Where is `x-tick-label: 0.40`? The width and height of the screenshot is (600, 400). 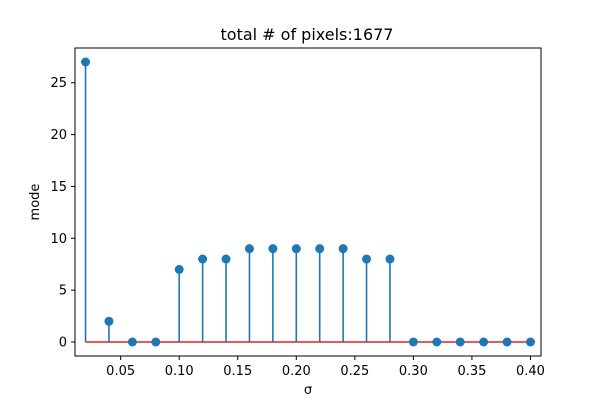 x-tick-label: 0.40 is located at coordinates (530, 371).